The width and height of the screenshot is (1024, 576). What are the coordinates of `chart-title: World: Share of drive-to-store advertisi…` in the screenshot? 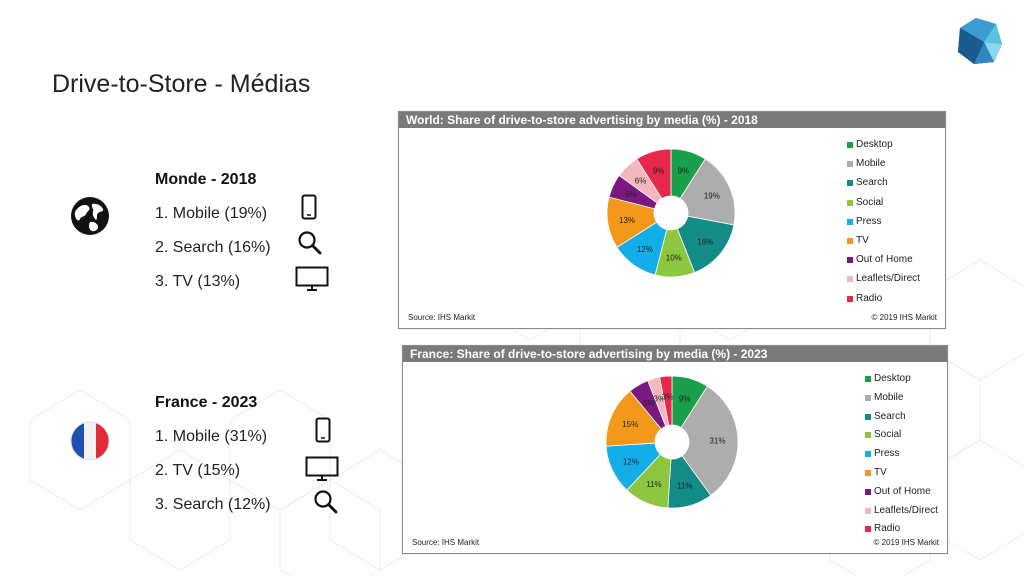 It's located at (672, 120).